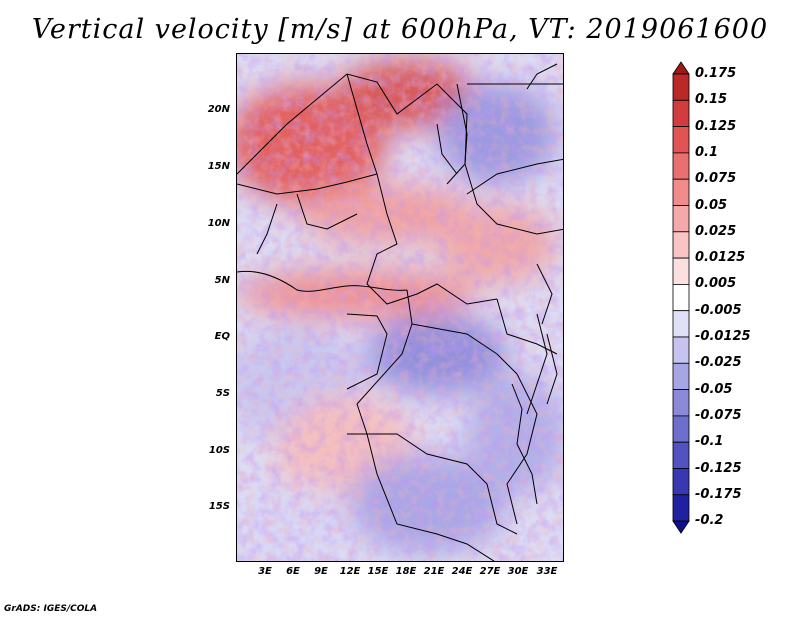  I want to click on colorbar-label: 0.05, so click(711, 205).